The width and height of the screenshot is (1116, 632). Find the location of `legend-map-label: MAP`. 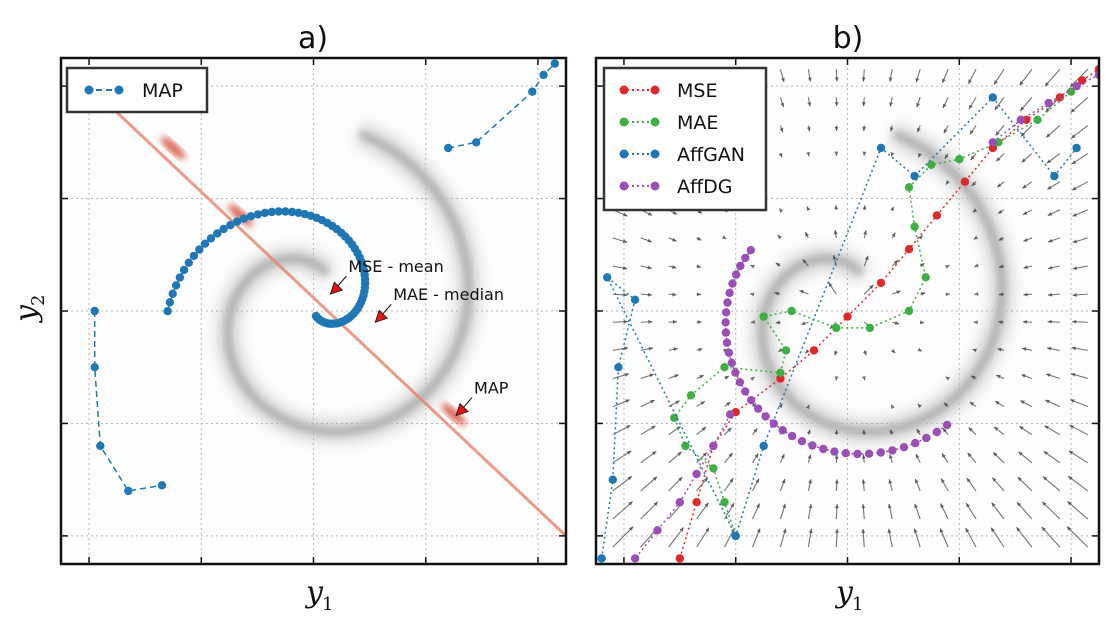

legend-map-label: MAP is located at coordinates (162, 91).